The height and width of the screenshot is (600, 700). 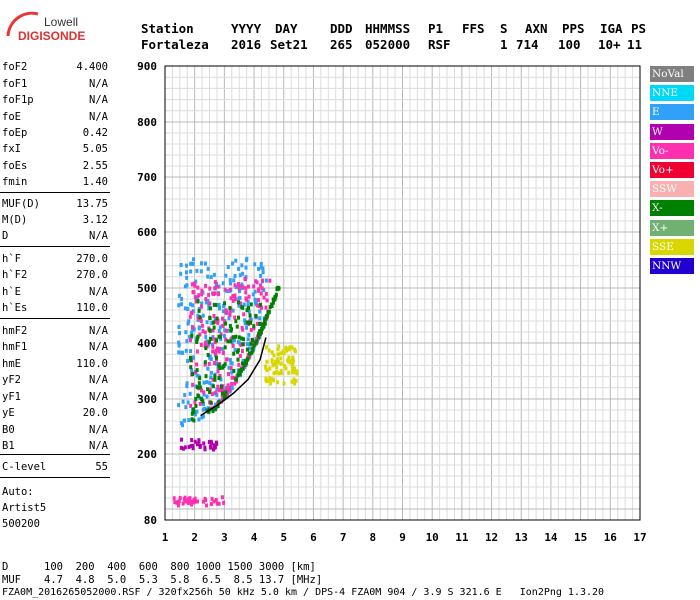 What do you see at coordinates (569, 44) in the screenshot?
I see `header-value-8: 100` at bounding box center [569, 44].